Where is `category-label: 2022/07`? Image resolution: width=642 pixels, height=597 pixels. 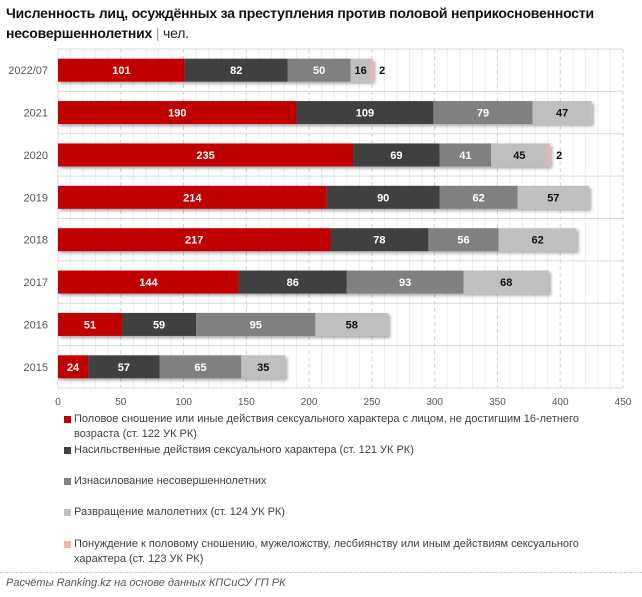 category-label: 2022/07 is located at coordinates (28, 71).